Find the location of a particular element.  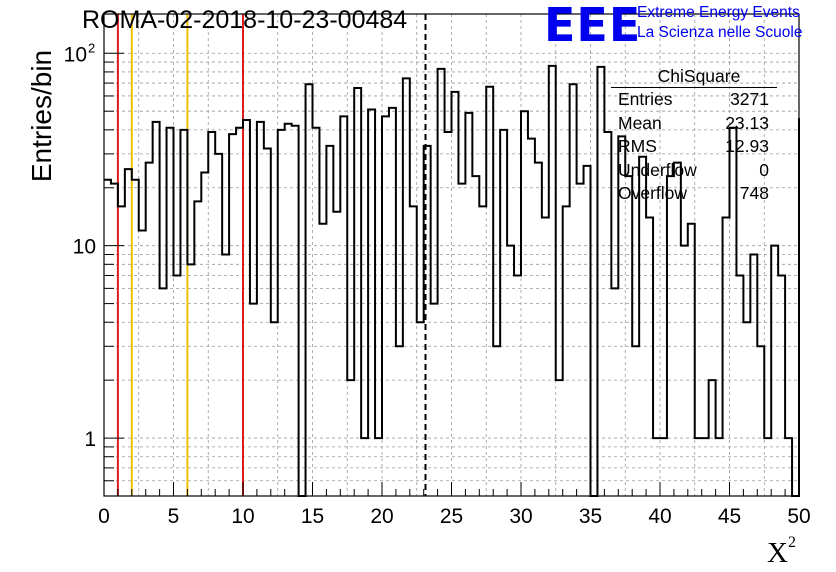

stats-row: RMS 12.93 is located at coordinates (694, 147).